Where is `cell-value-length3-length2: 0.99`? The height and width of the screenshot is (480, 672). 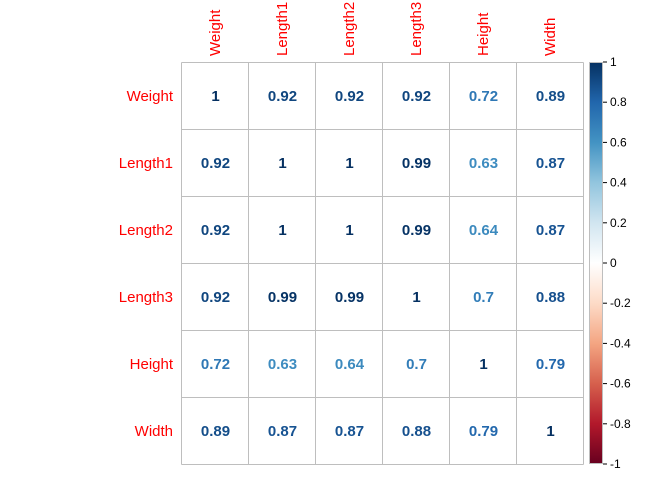 cell-value-length3-length2: 0.99 is located at coordinates (349, 297).